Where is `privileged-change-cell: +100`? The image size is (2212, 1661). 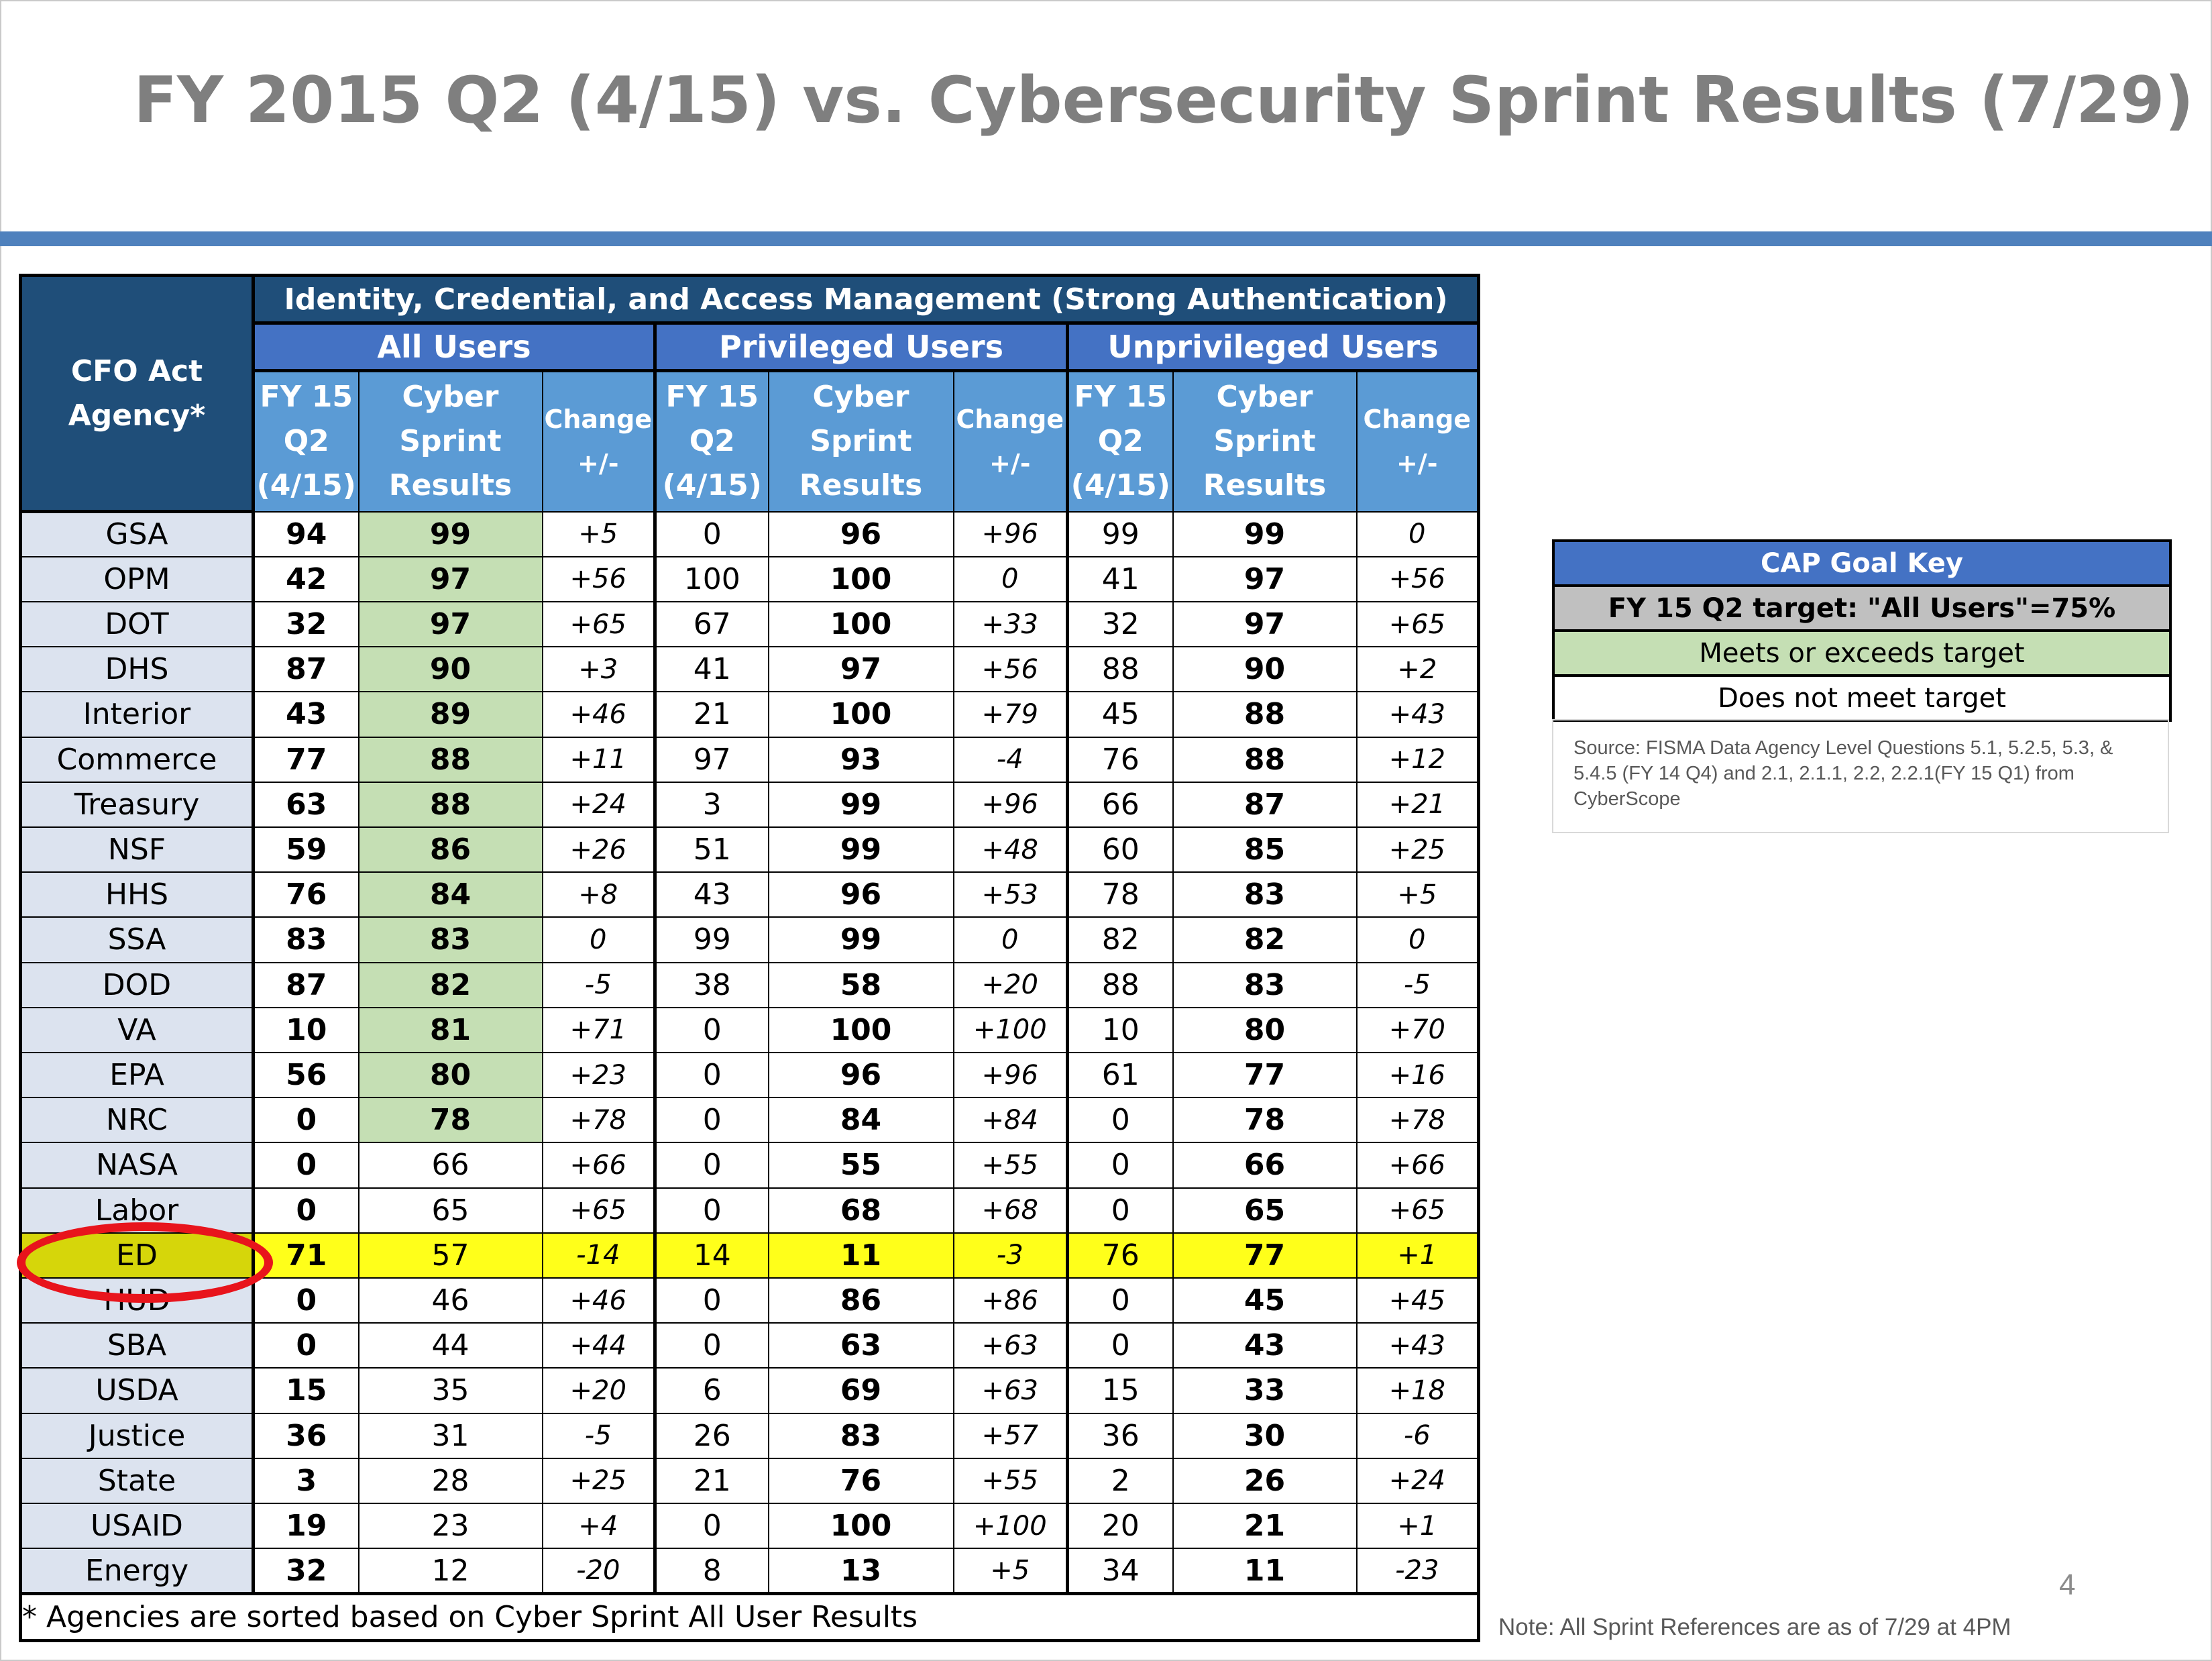
privileged-change-cell: +100 is located at coordinates (1010, 1526).